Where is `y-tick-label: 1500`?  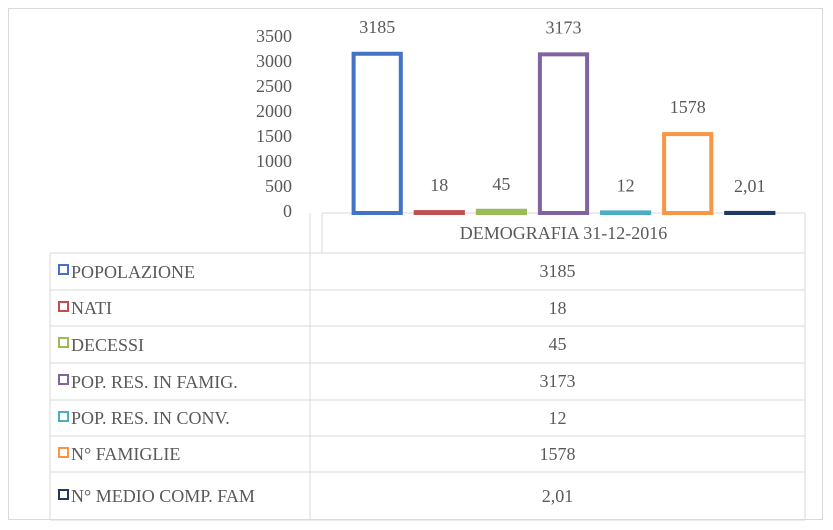
y-tick-label: 1500 is located at coordinates (274, 136).